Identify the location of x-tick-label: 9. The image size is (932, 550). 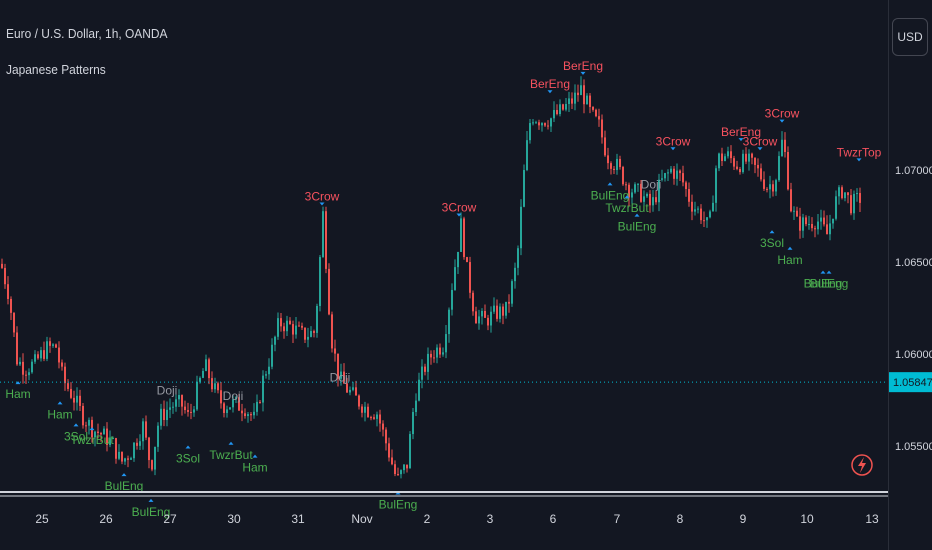
(743, 519).